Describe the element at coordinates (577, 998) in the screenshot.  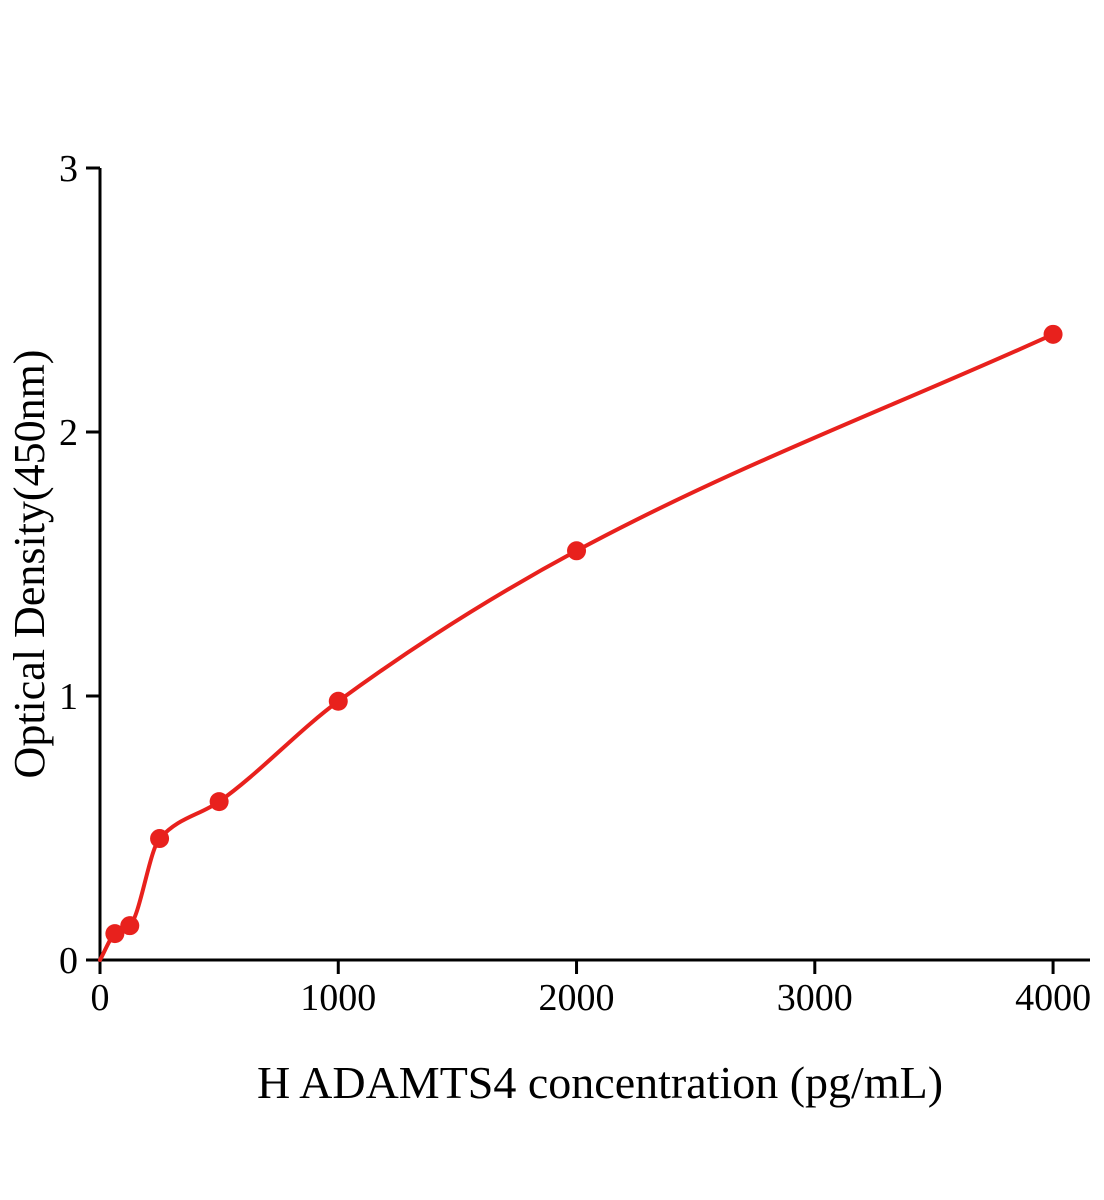
I see `x-tick-label: 2000` at that location.